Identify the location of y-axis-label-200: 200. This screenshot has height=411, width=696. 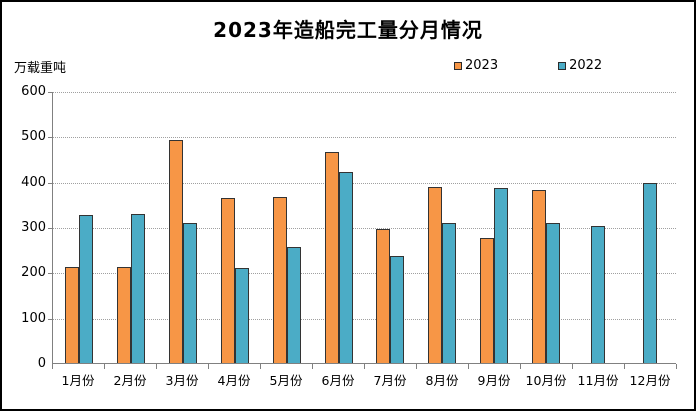
(33, 273).